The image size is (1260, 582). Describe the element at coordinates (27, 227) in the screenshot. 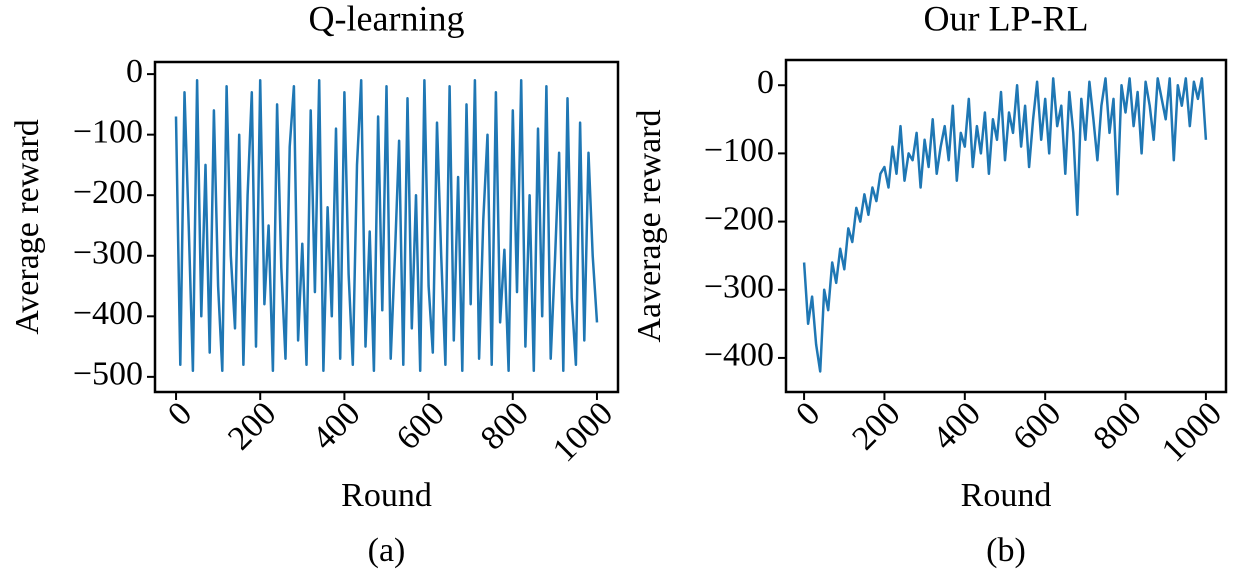

I see `y-axis-label: Average reward` at that location.